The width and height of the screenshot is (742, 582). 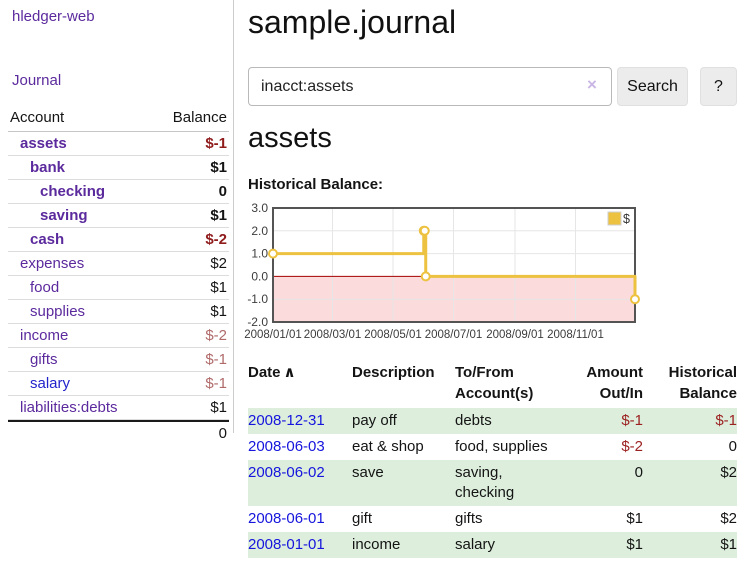 I want to click on transaction-date-link: 2008-06-01, so click(x=286, y=518).